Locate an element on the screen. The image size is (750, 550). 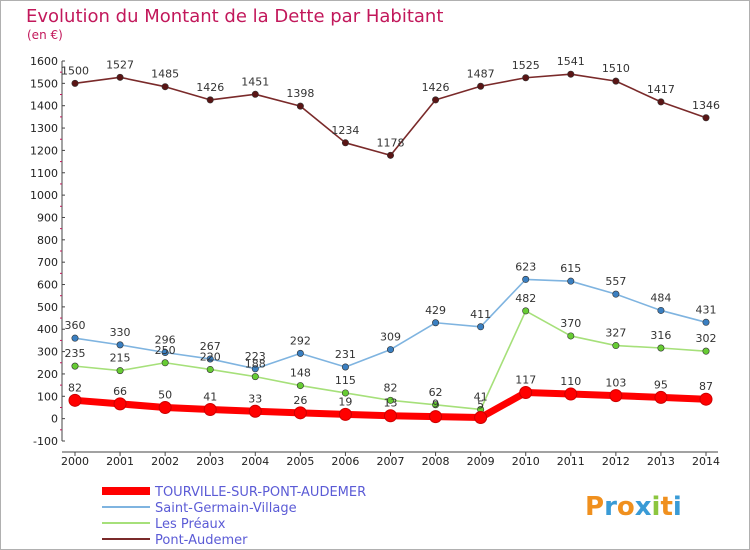
data-label: 1398 is located at coordinates (300, 93).